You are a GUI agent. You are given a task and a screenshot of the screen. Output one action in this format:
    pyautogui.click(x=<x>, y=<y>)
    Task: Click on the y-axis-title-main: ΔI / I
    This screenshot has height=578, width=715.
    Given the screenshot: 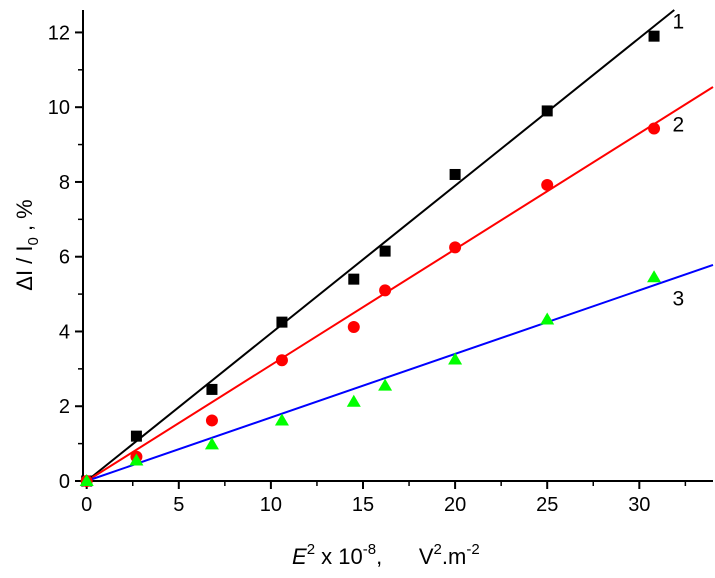 What is the action you would take?
    pyautogui.click(x=24, y=267)
    